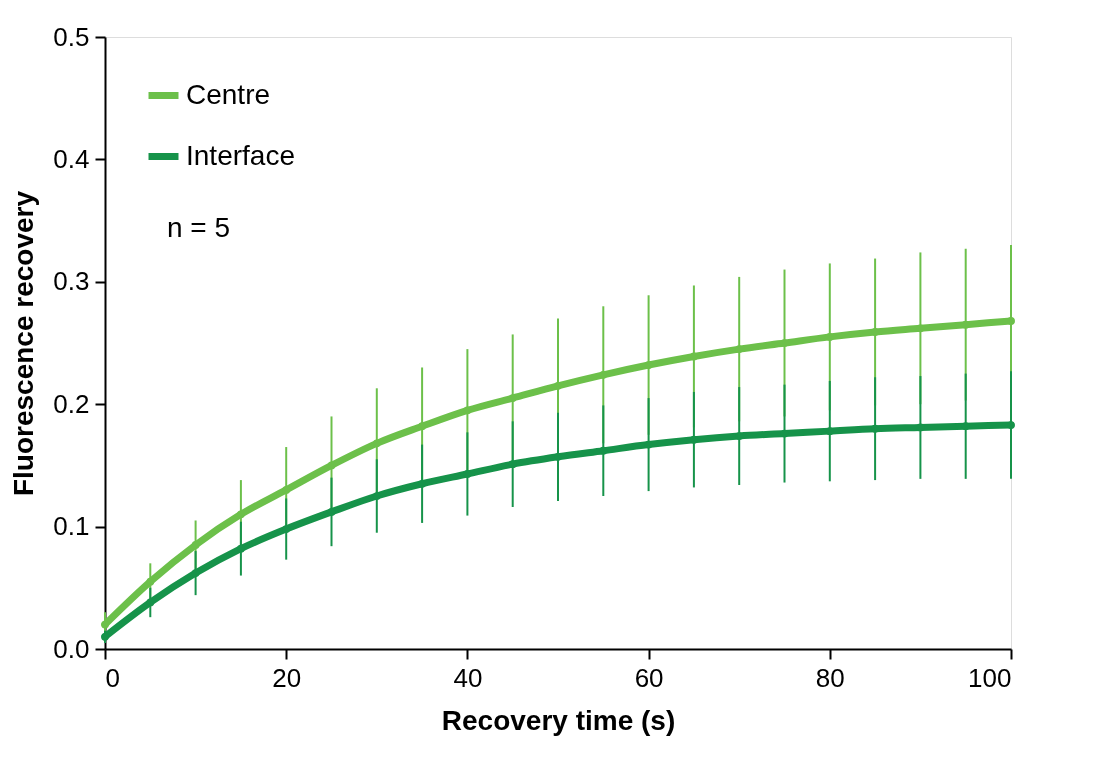  Describe the element at coordinates (649, 677) in the screenshot. I see `x-tick-label: 60` at that location.